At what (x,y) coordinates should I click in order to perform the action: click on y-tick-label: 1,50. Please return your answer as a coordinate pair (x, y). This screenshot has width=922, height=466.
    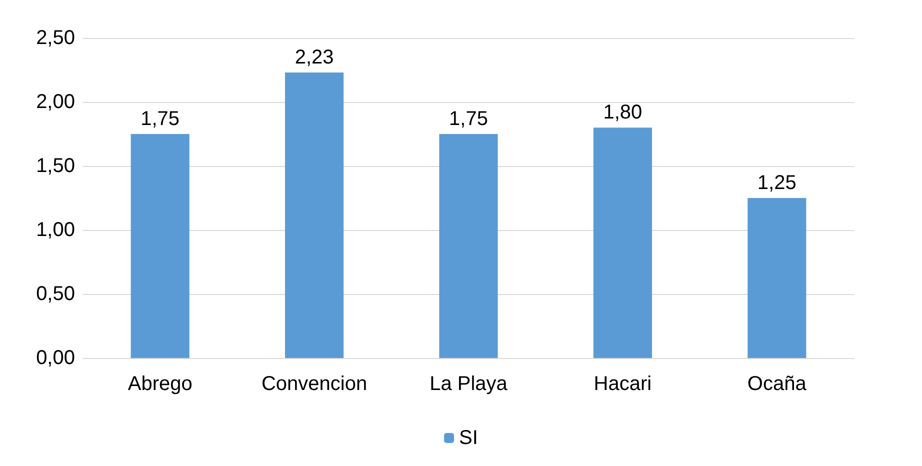
    Looking at the image, I should click on (55, 166).